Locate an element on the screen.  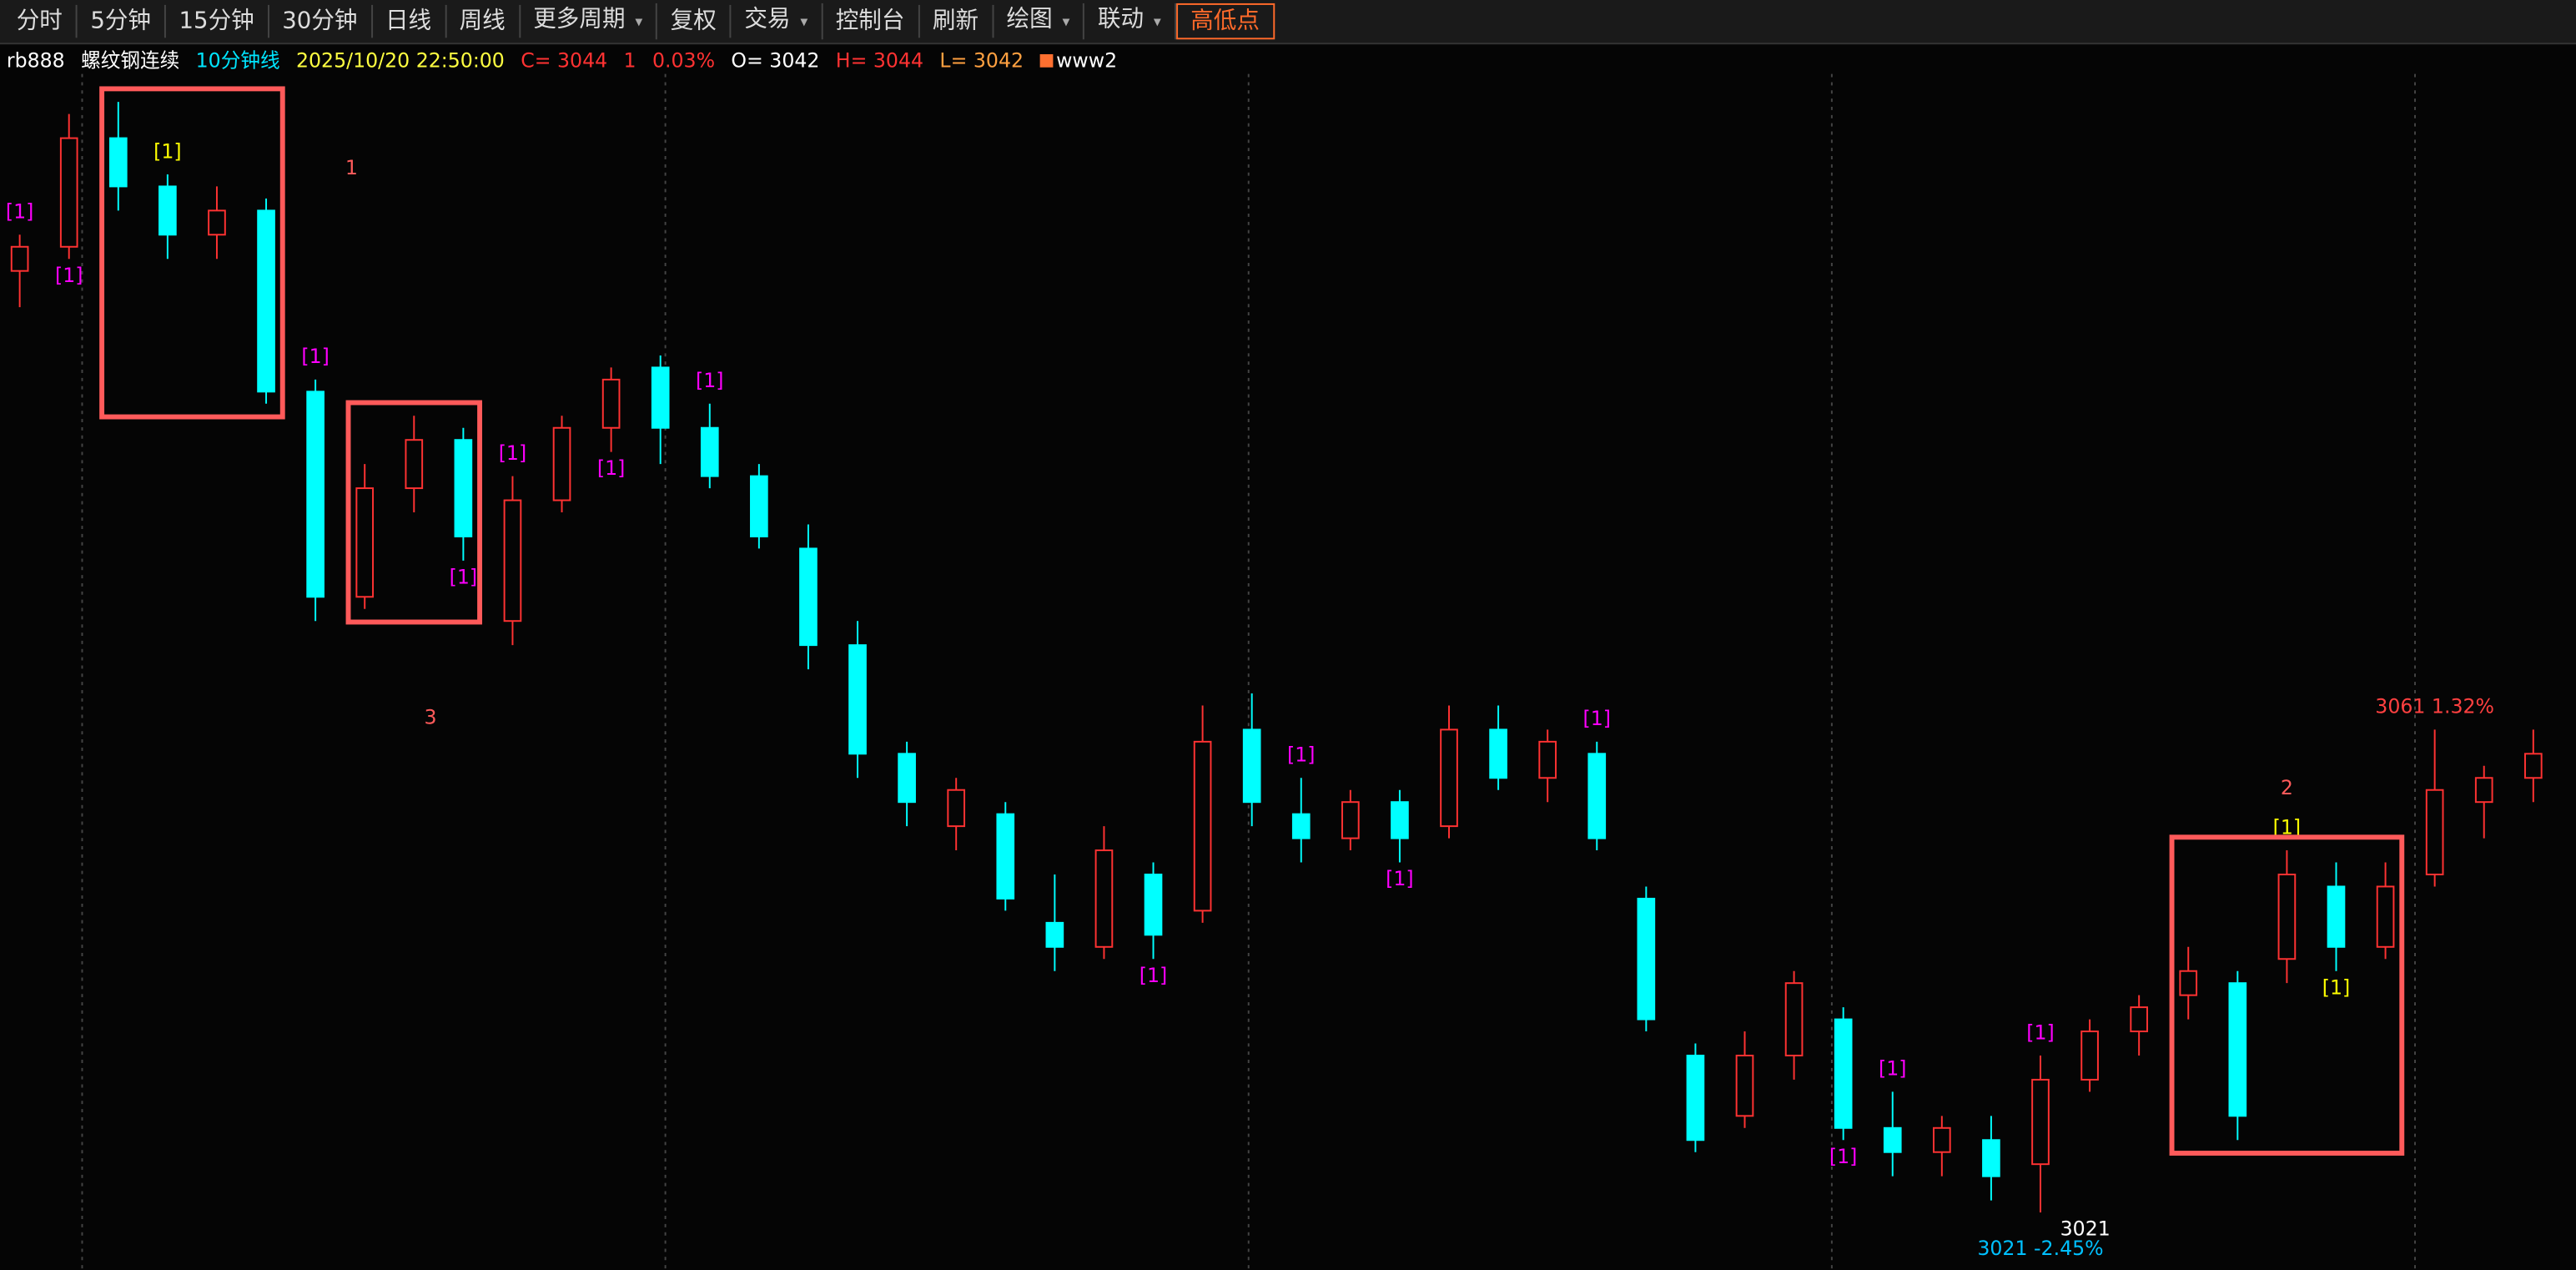
price-label: 3061 1.32% is located at coordinates (2434, 706).